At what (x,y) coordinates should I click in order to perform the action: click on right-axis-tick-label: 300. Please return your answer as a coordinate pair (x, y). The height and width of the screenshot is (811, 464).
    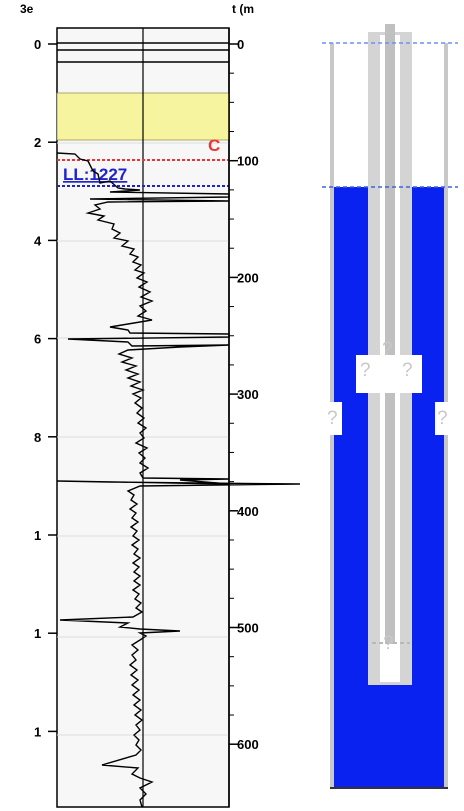
    Looking at the image, I should click on (248, 394).